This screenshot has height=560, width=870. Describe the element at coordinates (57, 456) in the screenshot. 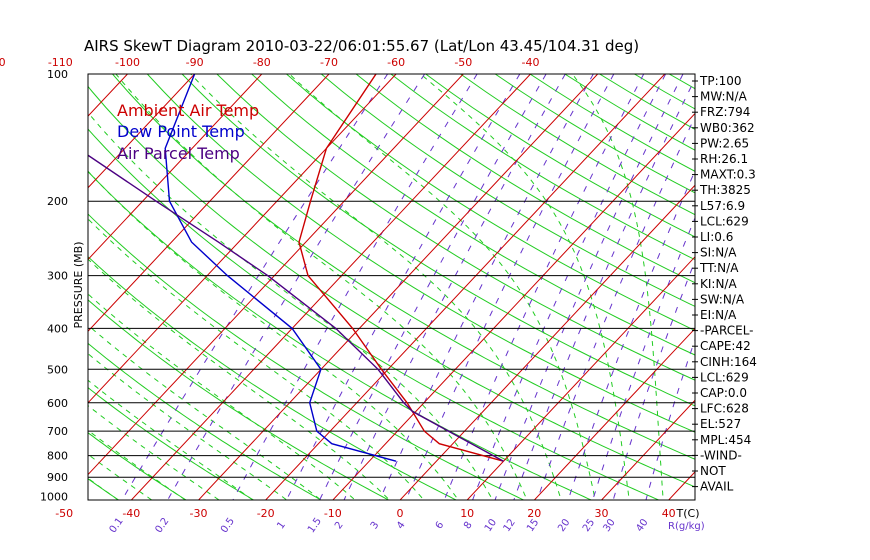

I see `pressure-tick-label: 800` at that location.